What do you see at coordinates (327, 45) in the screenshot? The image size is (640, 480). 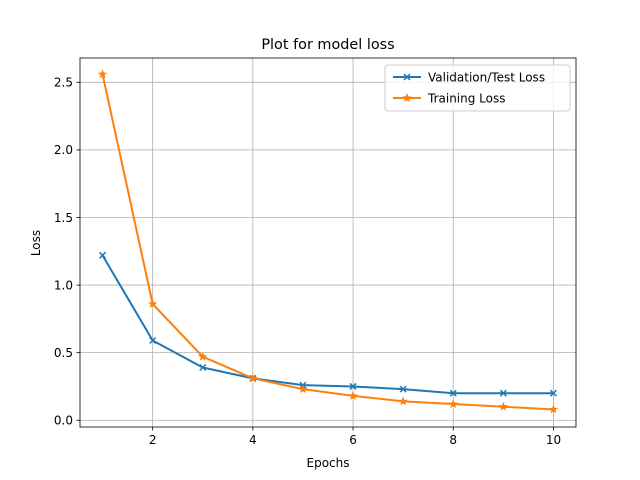 I see `chart-title: Plot for model loss` at bounding box center [327, 45].